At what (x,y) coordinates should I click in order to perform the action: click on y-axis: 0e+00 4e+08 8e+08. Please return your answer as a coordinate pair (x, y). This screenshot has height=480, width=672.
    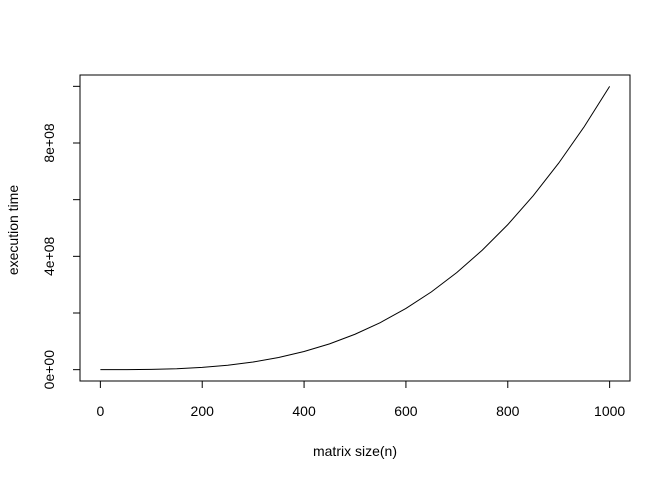
    Looking at the image, I should click on (61, 237).